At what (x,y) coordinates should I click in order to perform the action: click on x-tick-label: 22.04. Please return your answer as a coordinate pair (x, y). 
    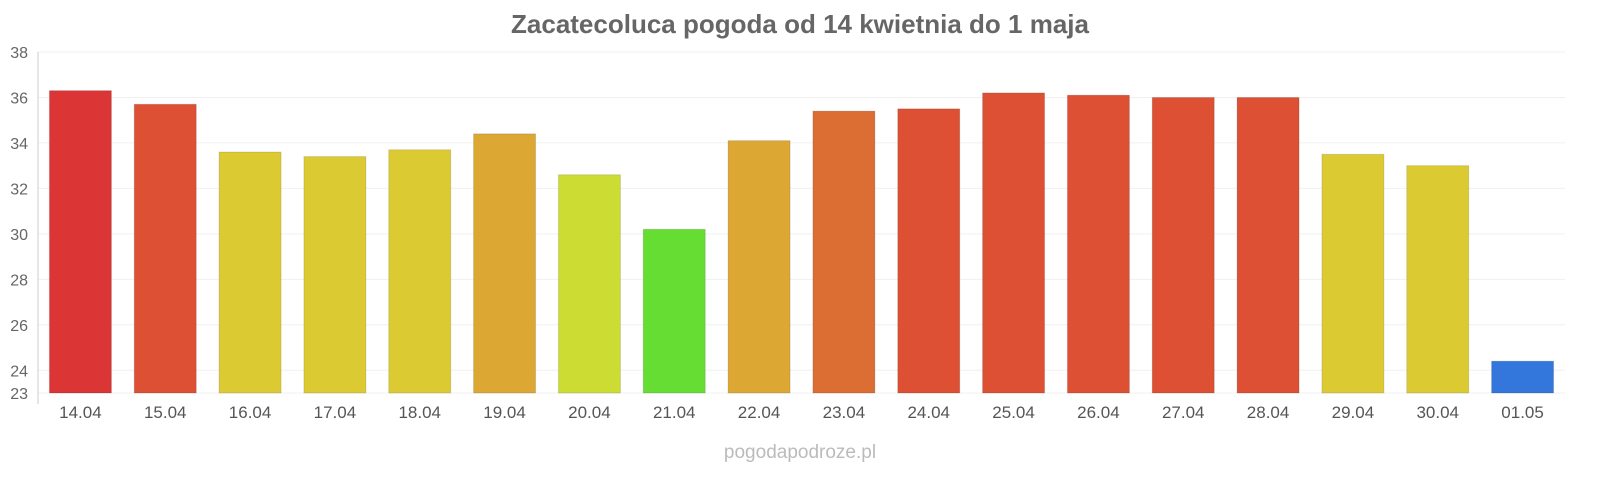
    Looking at the image, I should click on (759, 412).